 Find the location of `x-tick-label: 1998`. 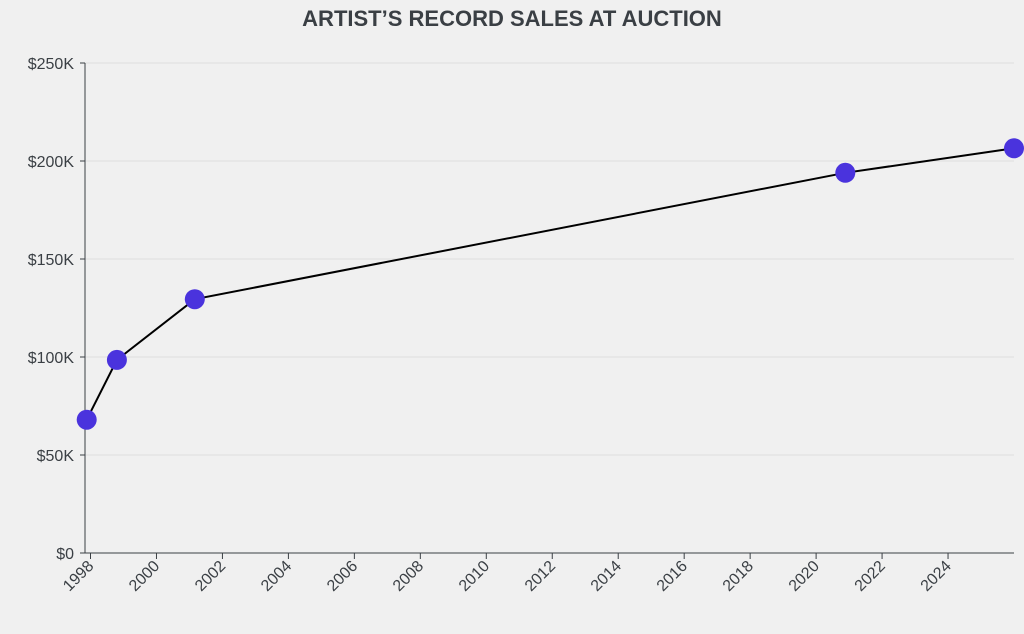

x-tick-label: 1998 is located at coordinates (78, 576).